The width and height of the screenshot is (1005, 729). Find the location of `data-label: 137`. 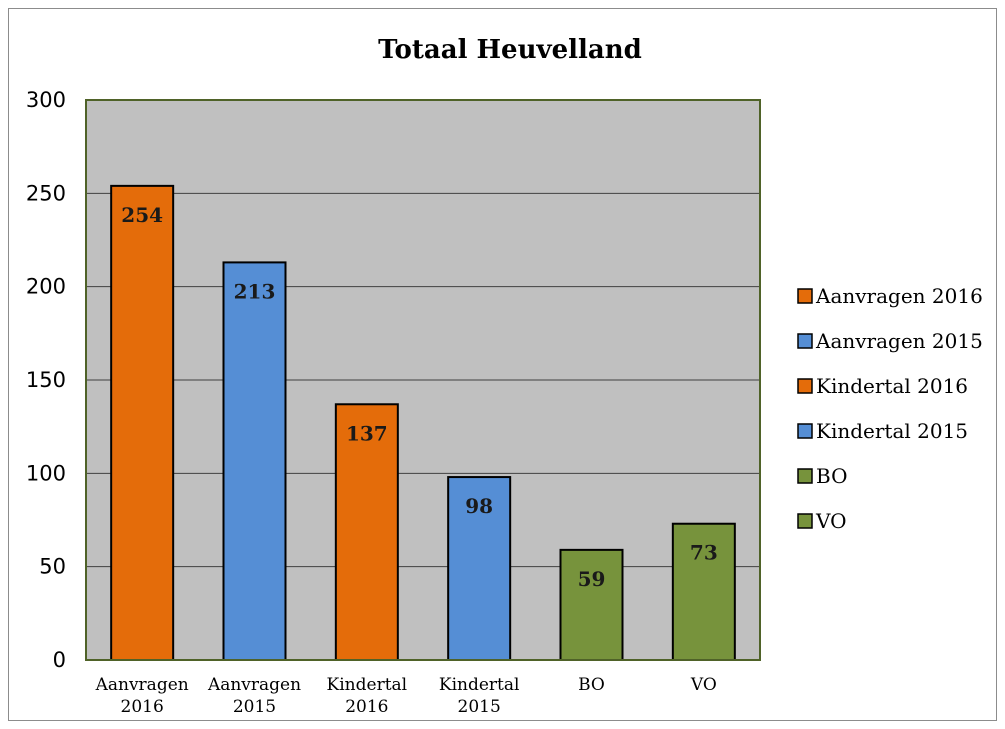

data-label: 137 is located at coordinates (367, 433).